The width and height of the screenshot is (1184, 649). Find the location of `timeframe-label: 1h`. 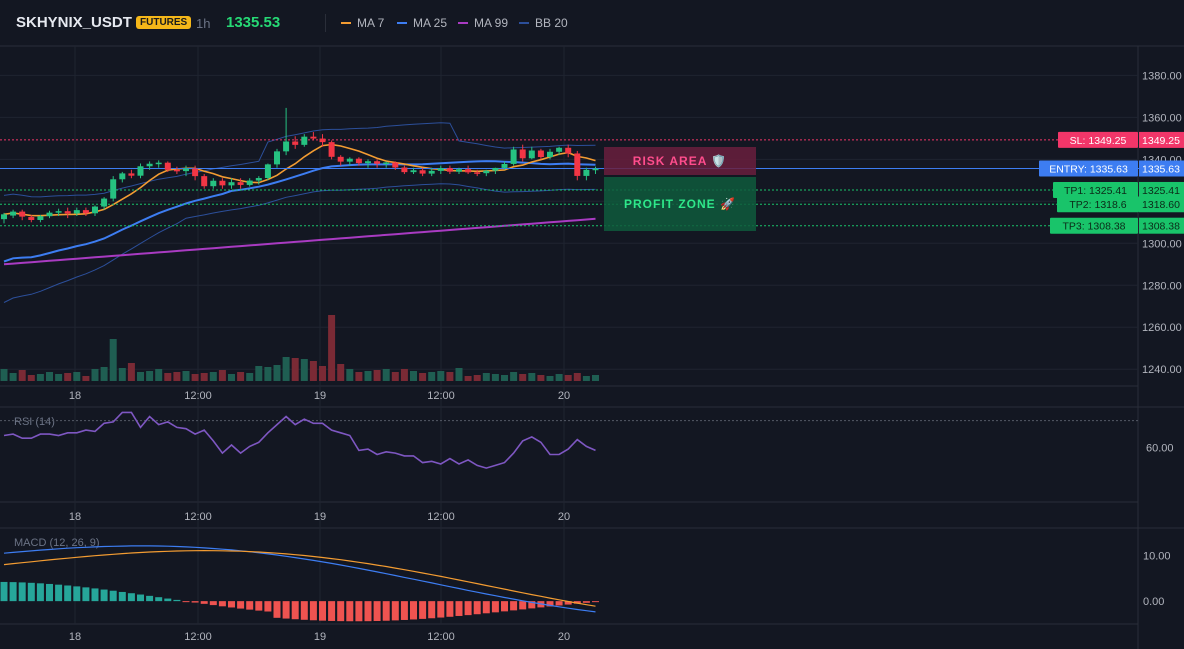

timeframe-label: 1h is located at coordinates (203, 23).